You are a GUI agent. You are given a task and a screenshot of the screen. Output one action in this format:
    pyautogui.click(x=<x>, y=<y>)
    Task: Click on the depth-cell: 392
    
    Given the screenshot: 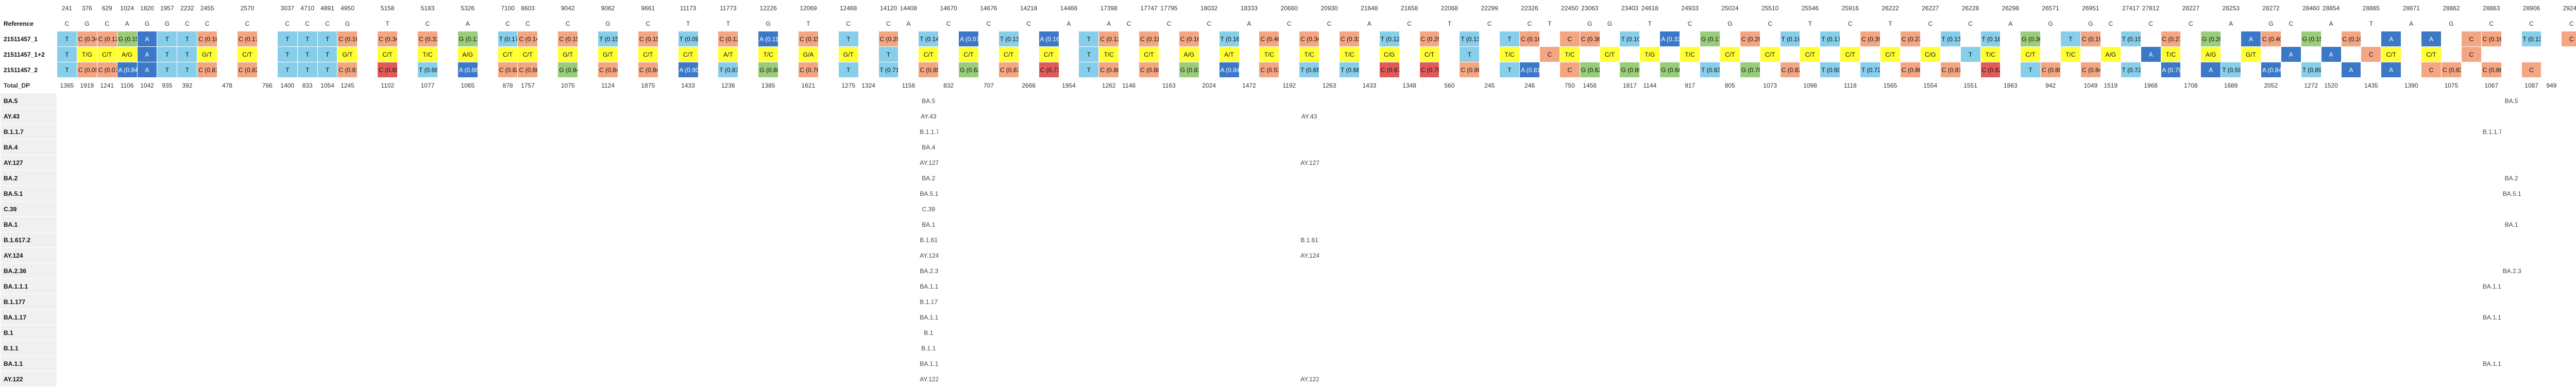 What is the action you would take?
    pyautogui.click(x=187, y=85)
    